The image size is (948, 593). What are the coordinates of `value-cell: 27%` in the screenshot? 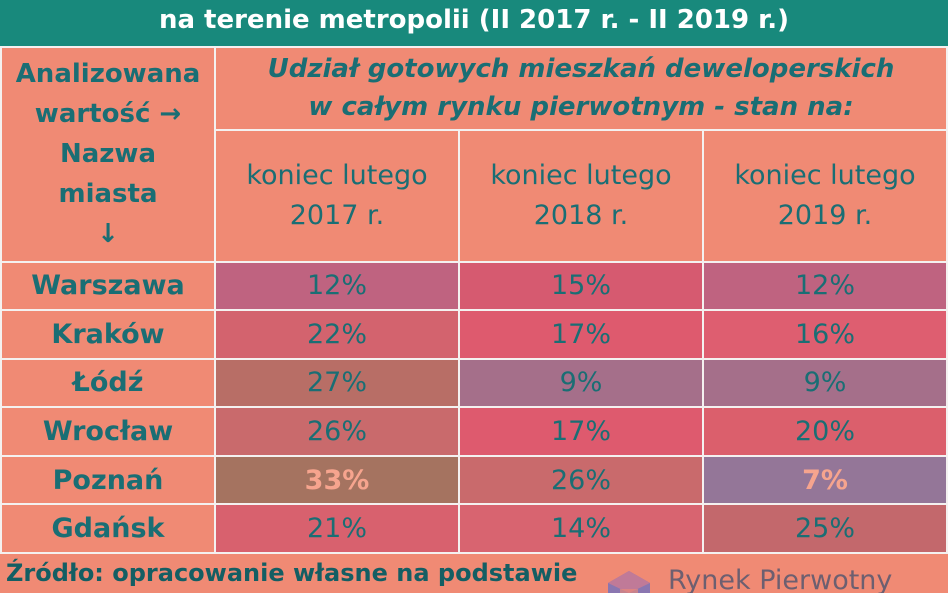 It's located at (337, 383).